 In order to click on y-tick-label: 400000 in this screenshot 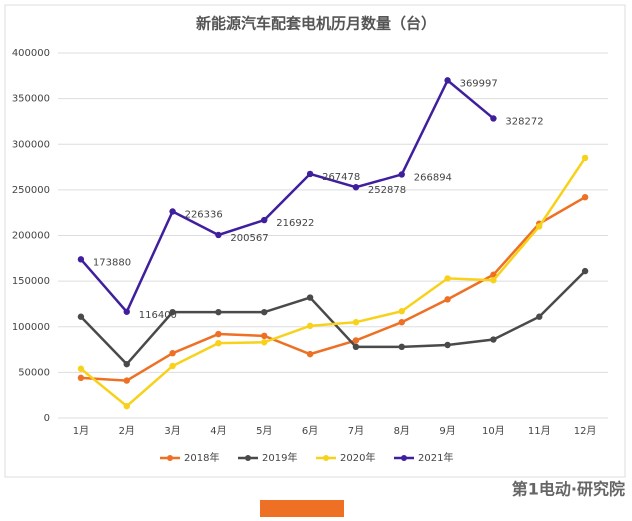, I will do `click(31, 53)`.